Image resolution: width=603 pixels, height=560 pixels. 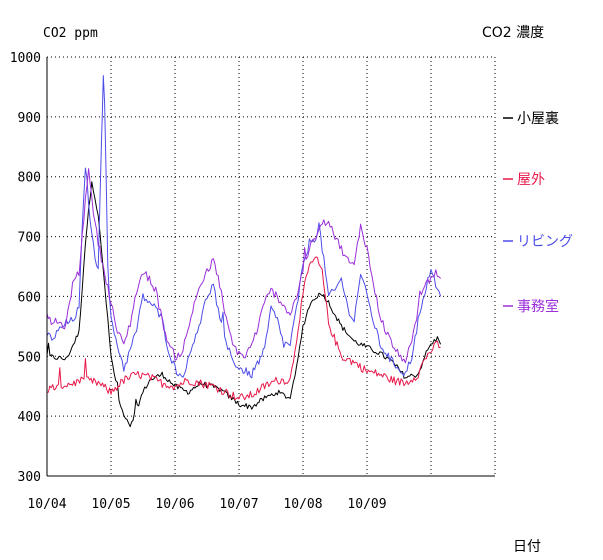 What do you see at coordinates (25, 58) in the screenshot?
I see `y-tick-label: 1000` at bounding box center [25, 58].